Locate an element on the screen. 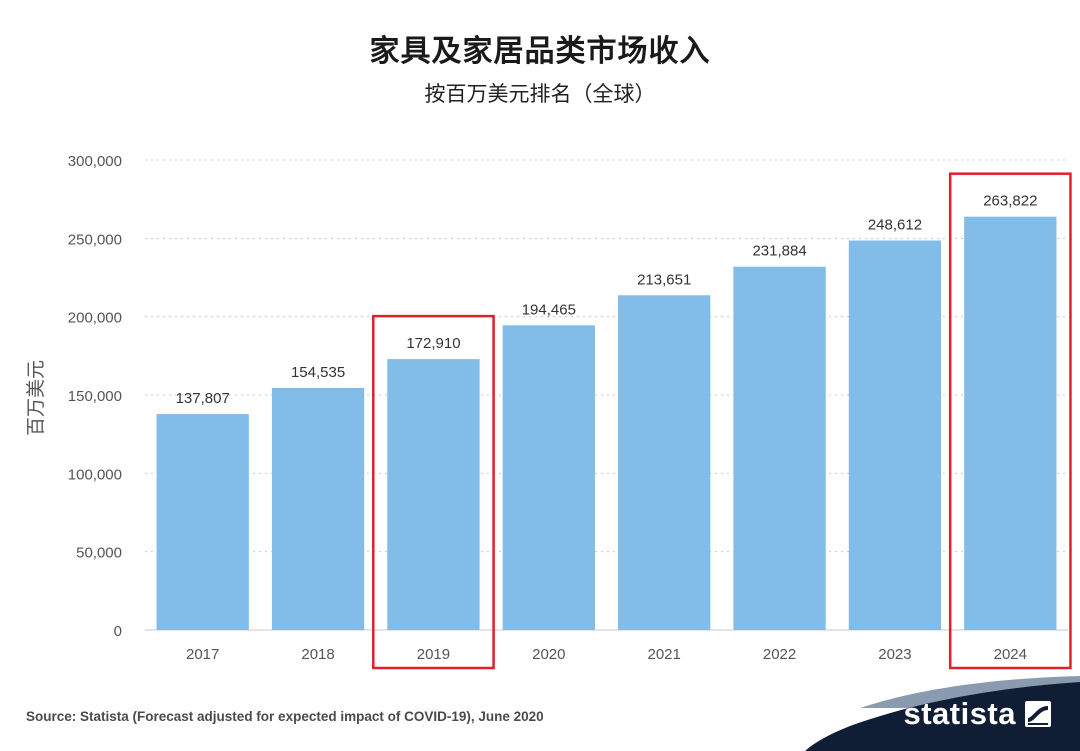 The image size is (1080, 751). x-tick-label-2022: 2022 is located at coordinates (779, 654).